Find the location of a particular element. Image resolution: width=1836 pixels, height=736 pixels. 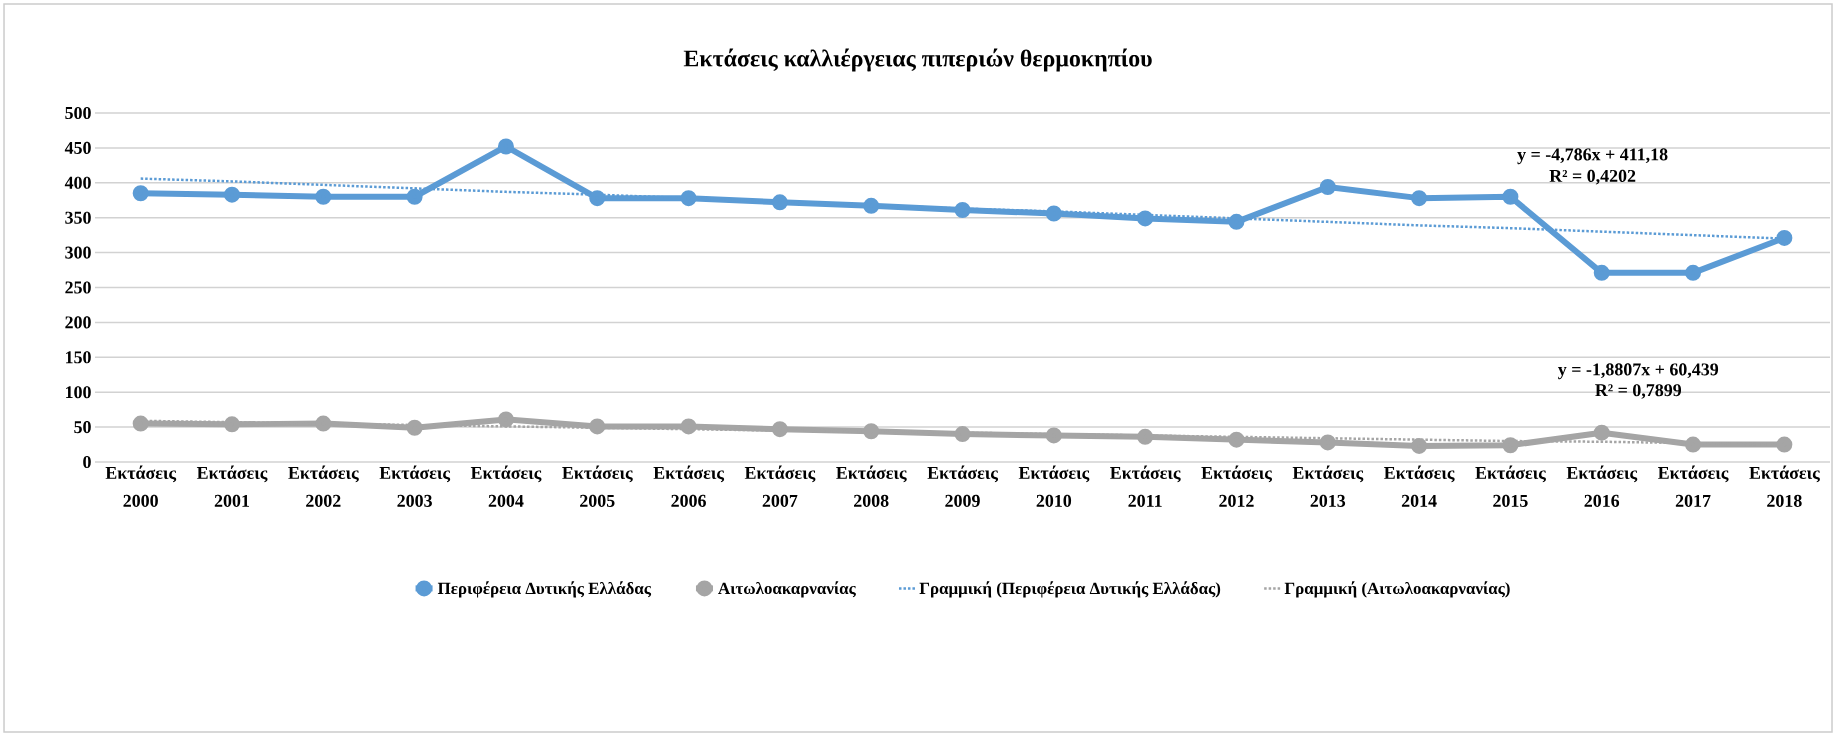

y-tick-label: 0 is located at coordinates (87, 462).